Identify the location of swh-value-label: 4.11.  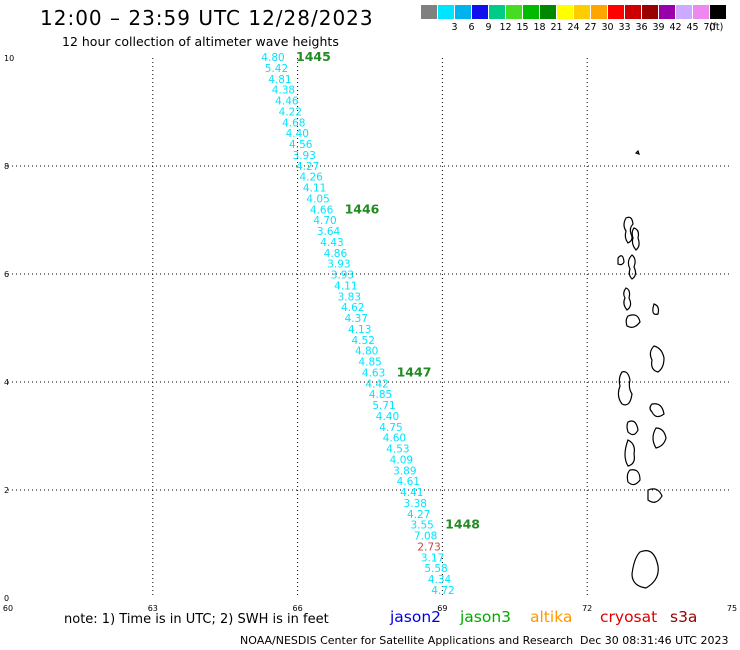
(345, 286).